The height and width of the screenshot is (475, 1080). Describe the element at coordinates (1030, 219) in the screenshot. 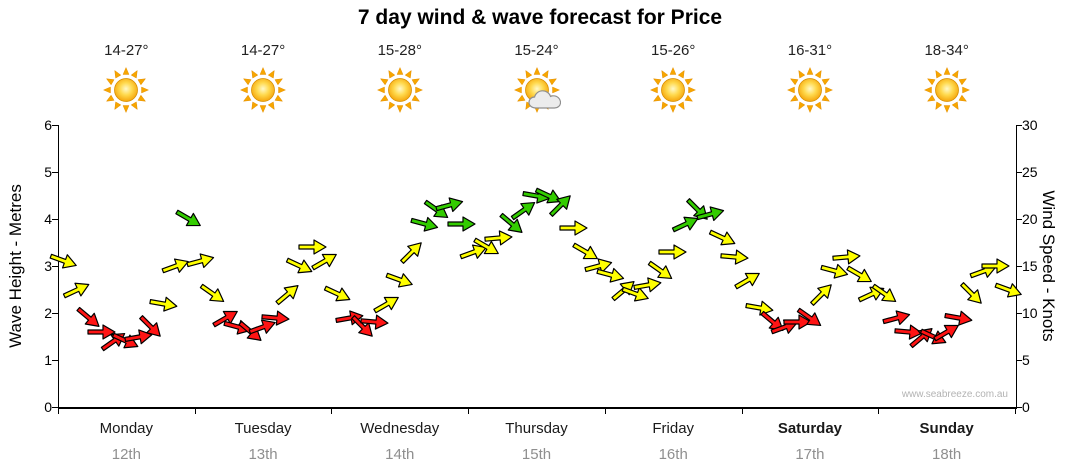

I see `y-axis-label-right: 20` at that location.